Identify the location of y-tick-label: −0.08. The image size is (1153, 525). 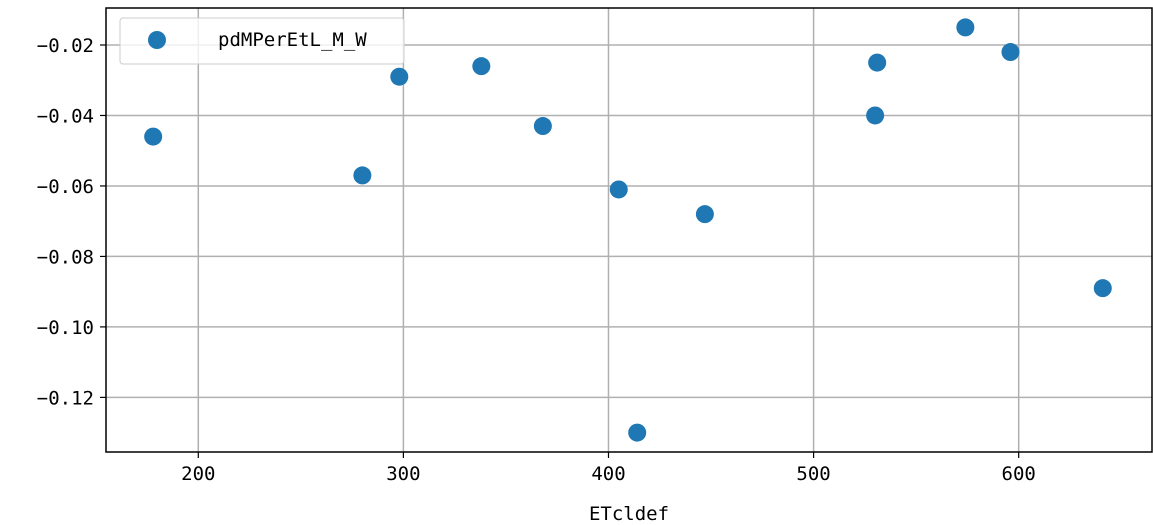
(65, 257).